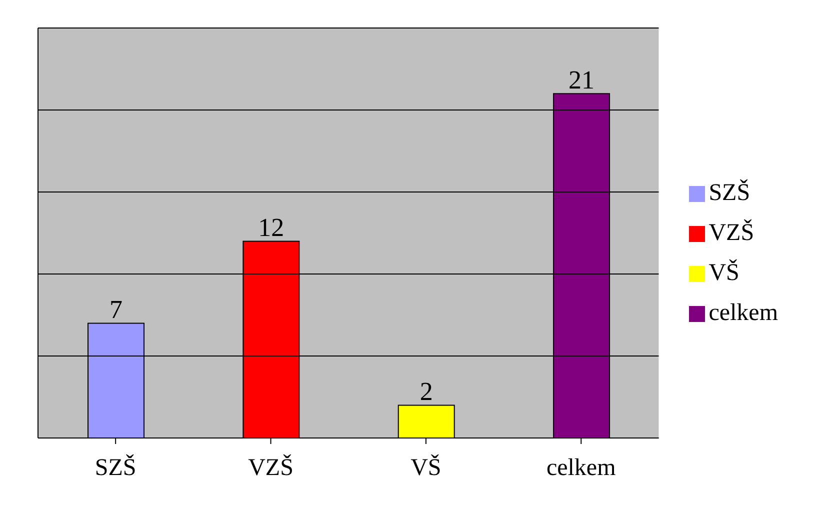 The height and width of the screenshot is (507, 826). What do you see at coordinates (426, 391) in the screenshot?
I see `data-label: 2` at bounding box center [426, 391].